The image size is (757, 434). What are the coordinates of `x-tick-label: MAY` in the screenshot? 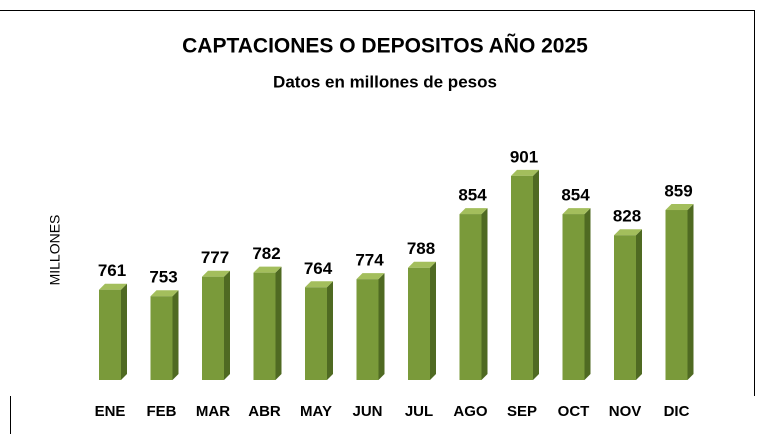 It's located at (316, 411).